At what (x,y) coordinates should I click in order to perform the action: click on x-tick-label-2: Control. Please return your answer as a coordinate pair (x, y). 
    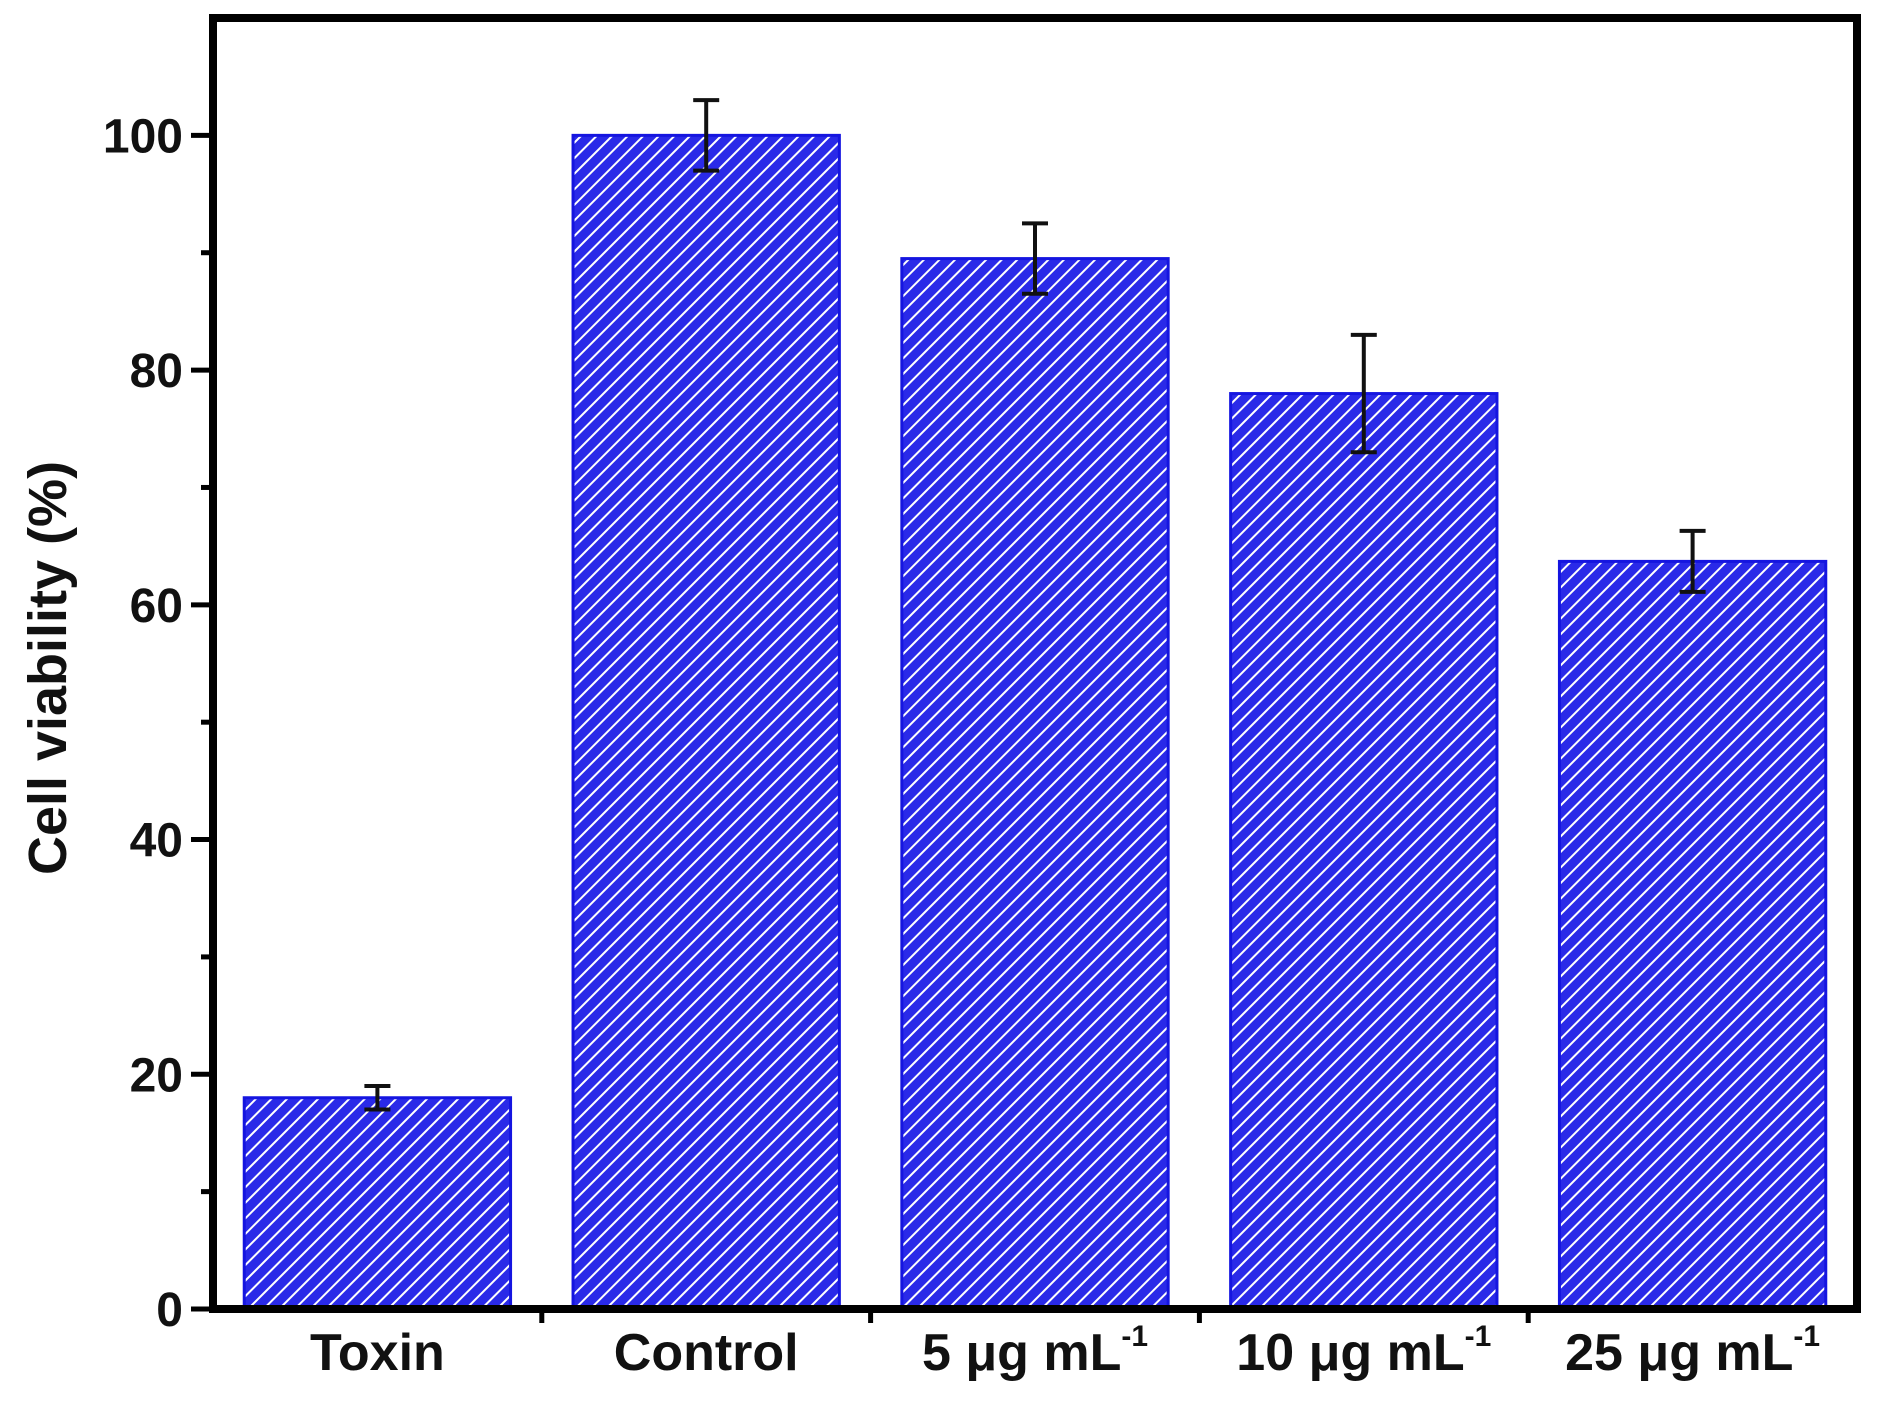
    Looking at the image, I should click on (706, 1353).